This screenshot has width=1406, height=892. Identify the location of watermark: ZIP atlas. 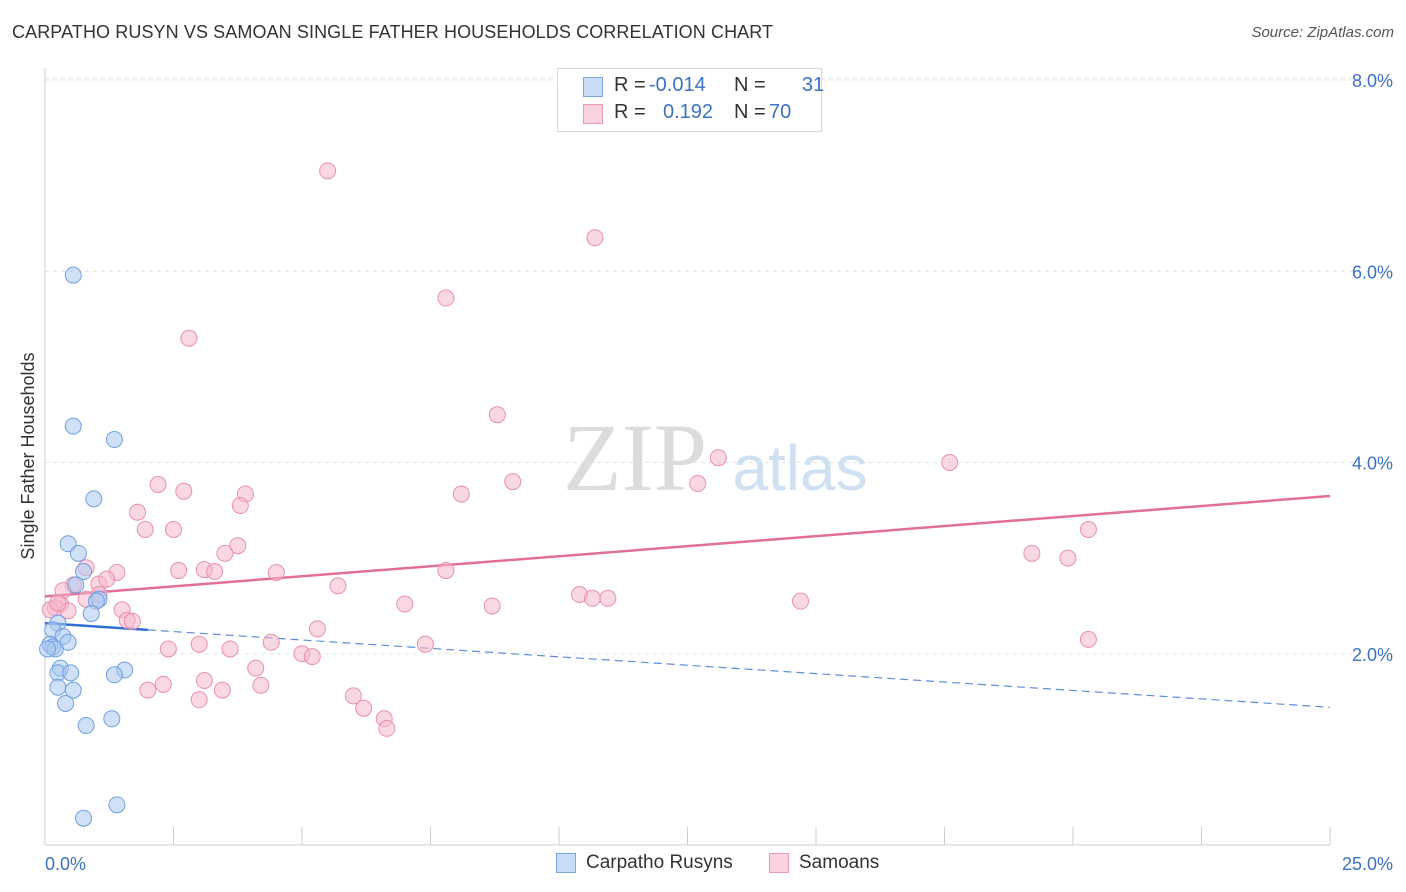
(715, 457).